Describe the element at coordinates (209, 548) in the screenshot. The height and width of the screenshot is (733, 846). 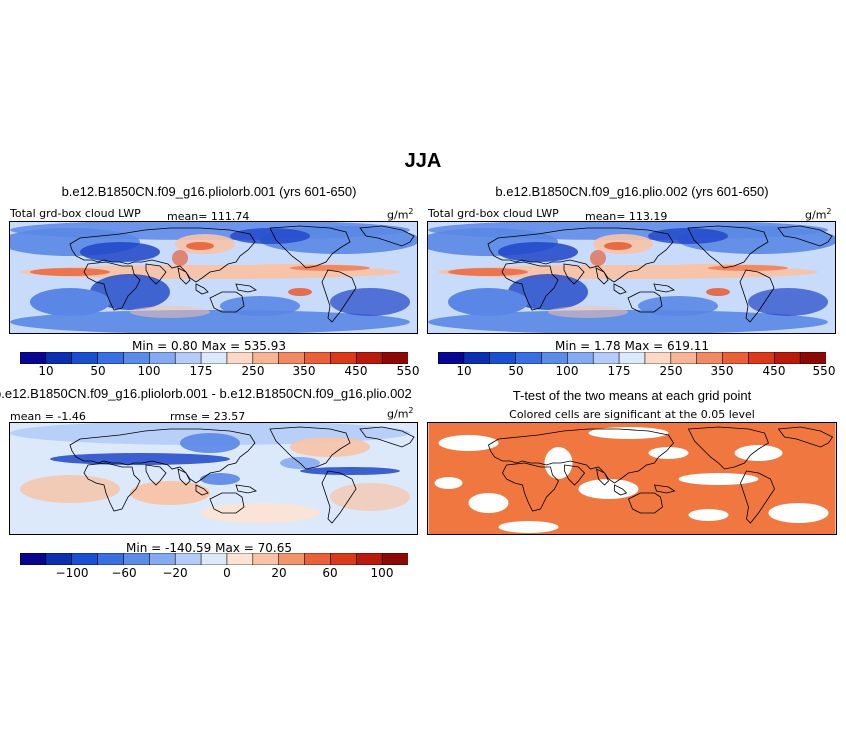
I see `panel3-minmax: Min = -140.59 Max = 70.65` at that location.